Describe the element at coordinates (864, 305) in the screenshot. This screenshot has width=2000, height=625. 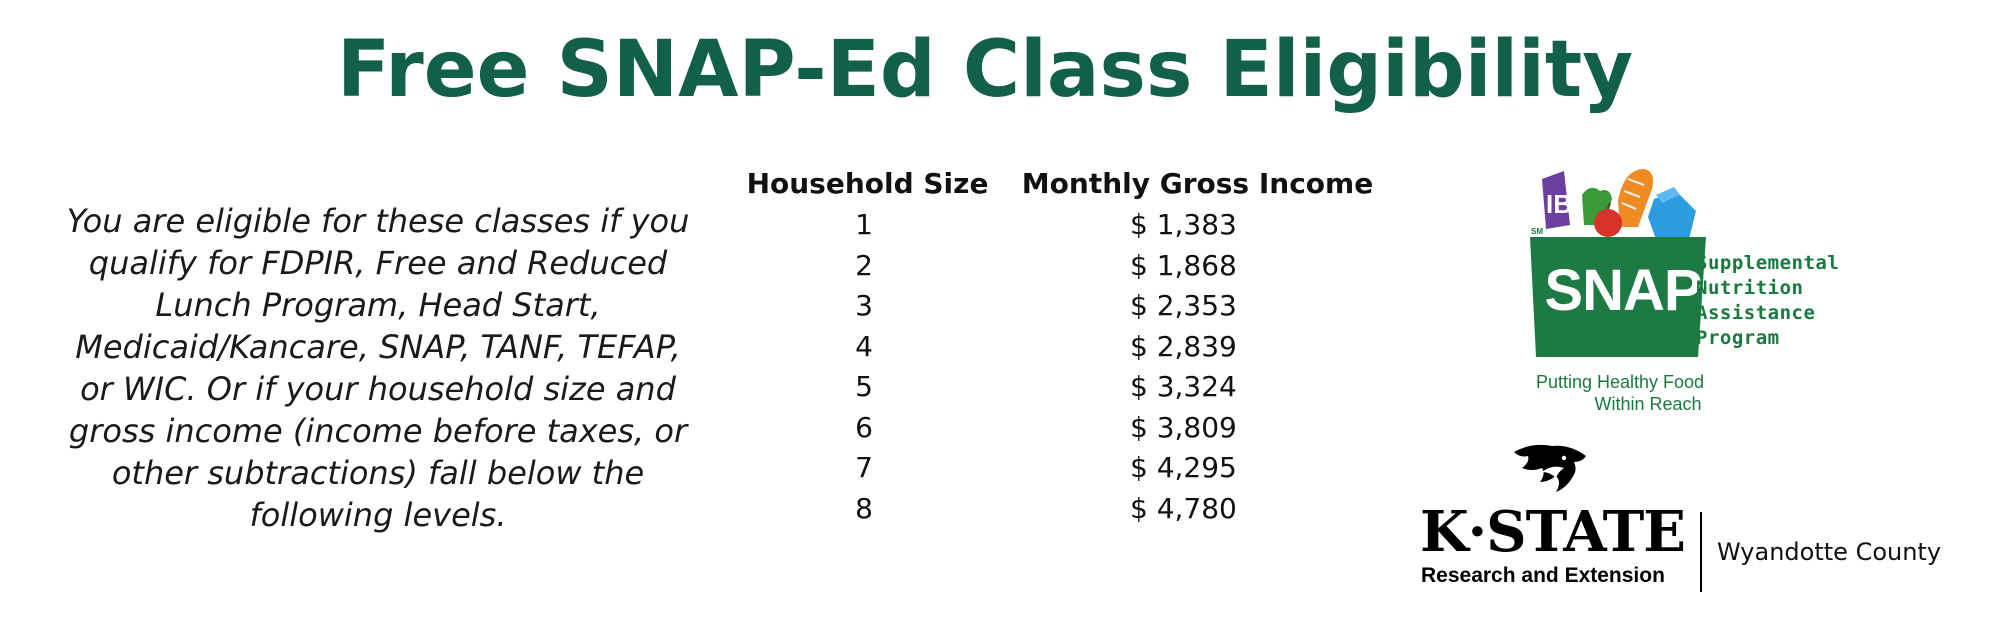
I see `household-size-cell: 3` at that location.